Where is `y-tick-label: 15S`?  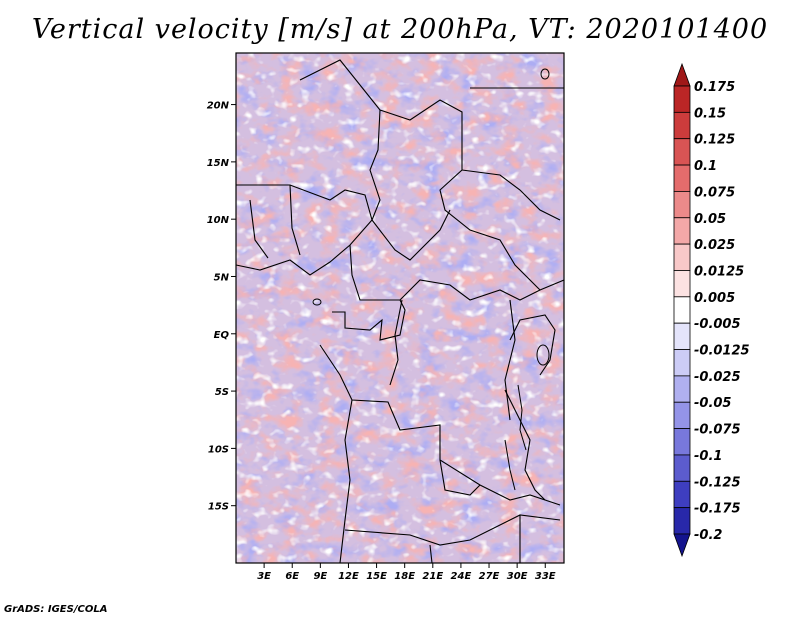 y-tick-label: 15S is located at coordinates (218, 507).